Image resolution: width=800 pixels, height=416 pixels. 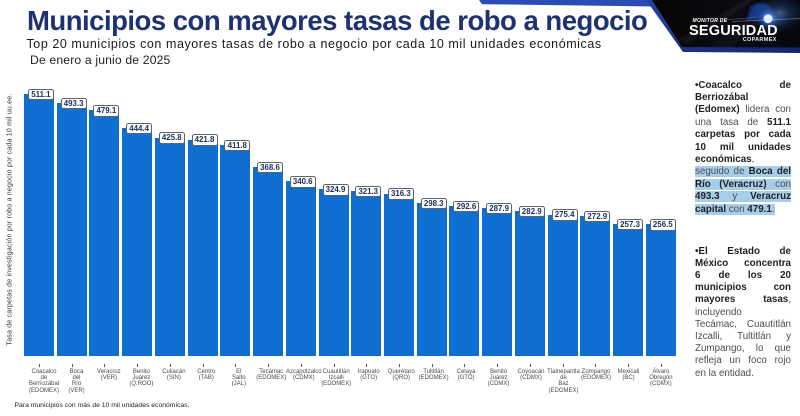 What do you see at coordinates (760, 40) in the screenshot?
I see `svg-text: COPARMEX` at bounding box center [760, 40].